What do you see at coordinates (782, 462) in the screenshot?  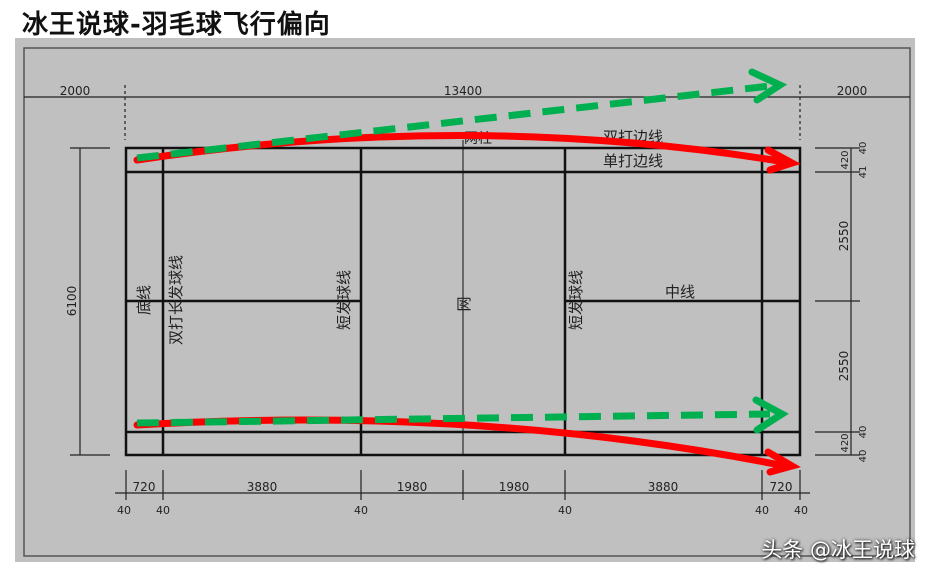 I see `red-arrowhead-bottom` at bounding box center [782, 462].